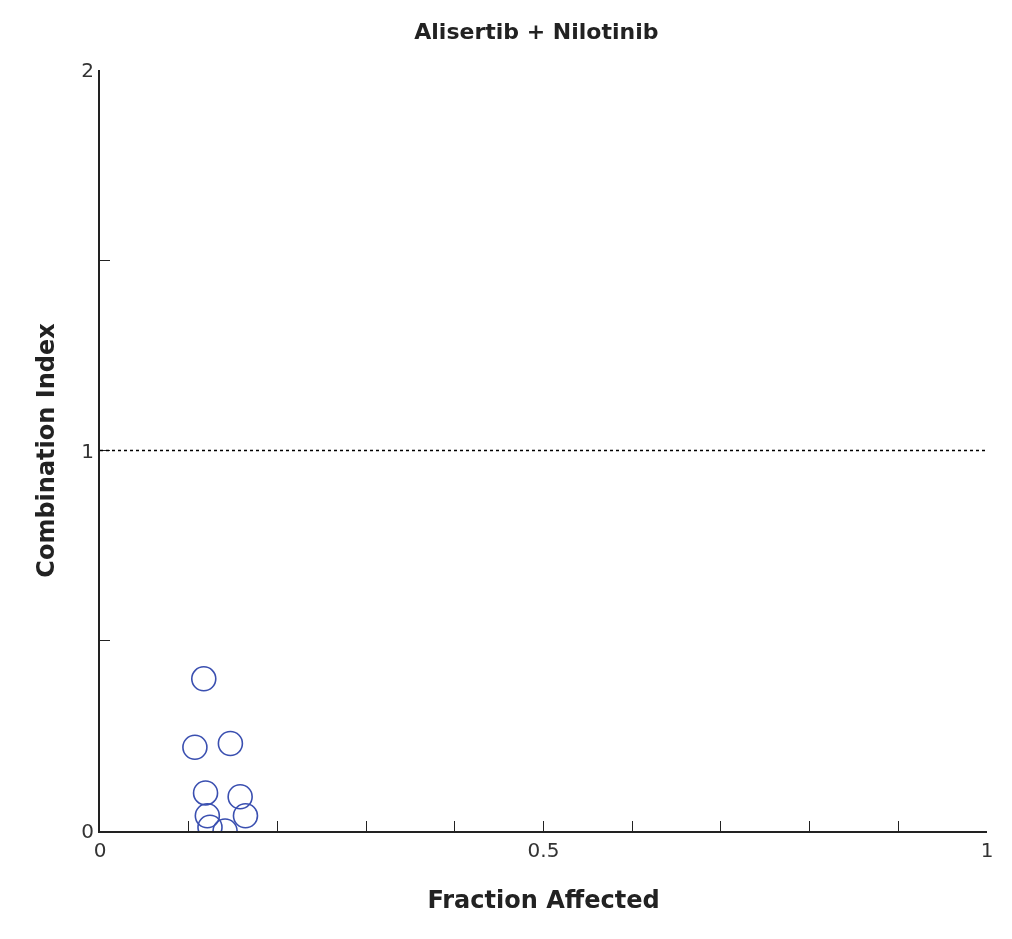  Describe the element at coordinates (543, 850) in the screenshot. I see `x-tick-label: 0.5` at that location.